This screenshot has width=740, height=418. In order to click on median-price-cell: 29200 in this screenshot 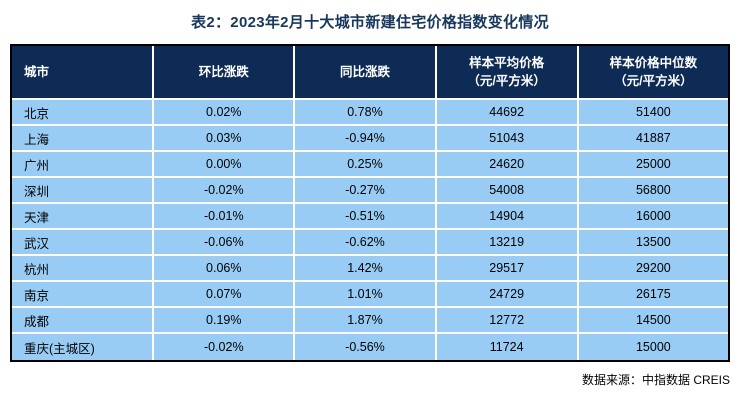, I will do `click(653, 269)`.